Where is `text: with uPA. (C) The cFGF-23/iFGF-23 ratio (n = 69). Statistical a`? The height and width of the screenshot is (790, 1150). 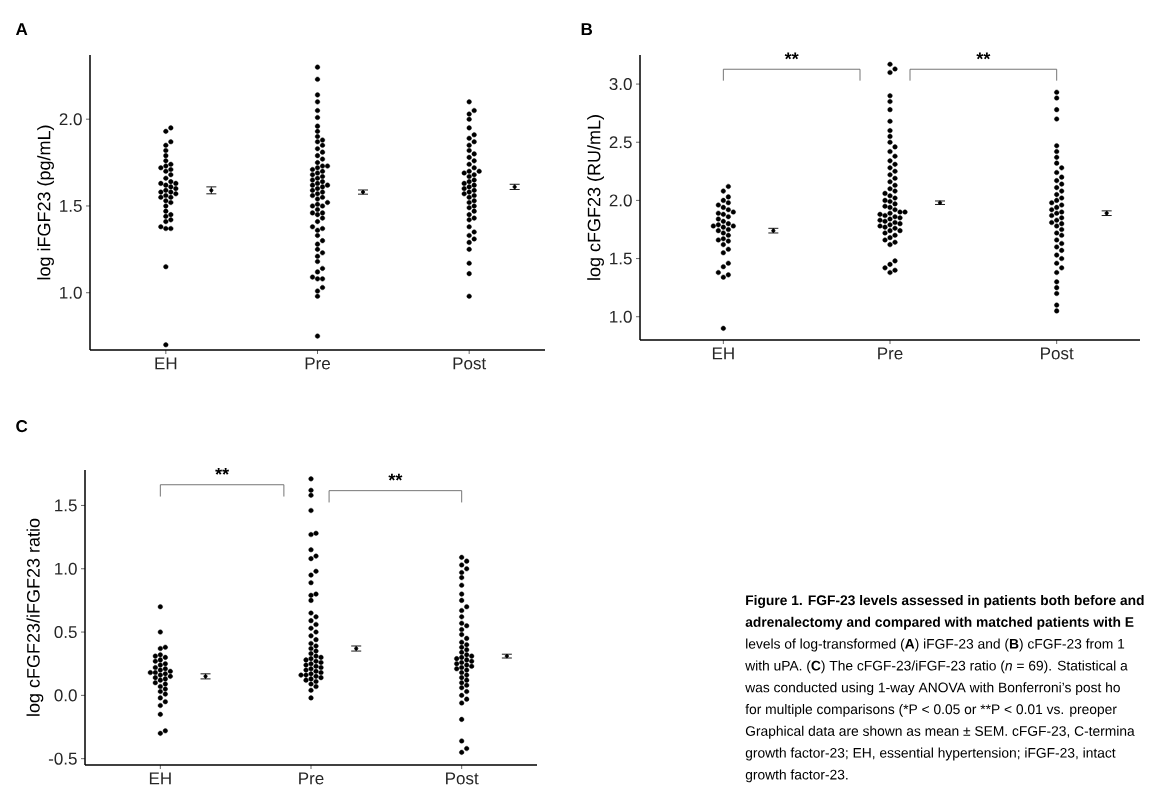
text: with uPA. (C) The cFGF-23/iFGF-23 ratio (n = 69). Statistical a is located at coordinates (936, 667).